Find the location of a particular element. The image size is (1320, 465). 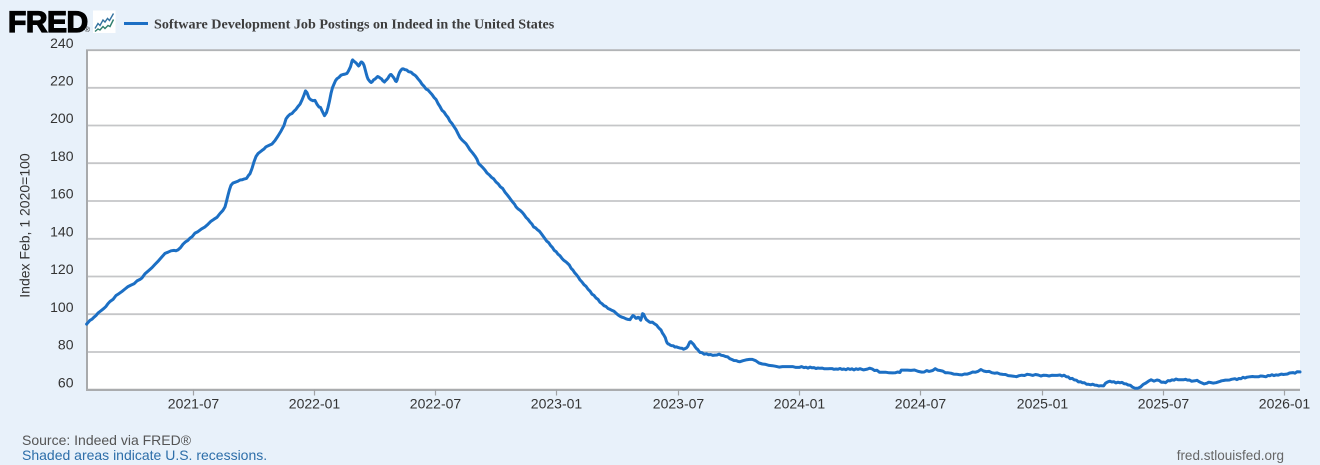

svg-text: 180 is located at coordinates (62, 156).